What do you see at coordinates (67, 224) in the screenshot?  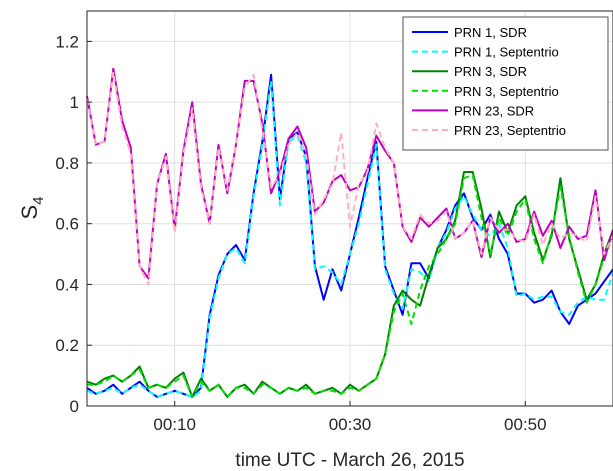 I see `y-tick-label: 0.6` at bounding box center [67, 224].